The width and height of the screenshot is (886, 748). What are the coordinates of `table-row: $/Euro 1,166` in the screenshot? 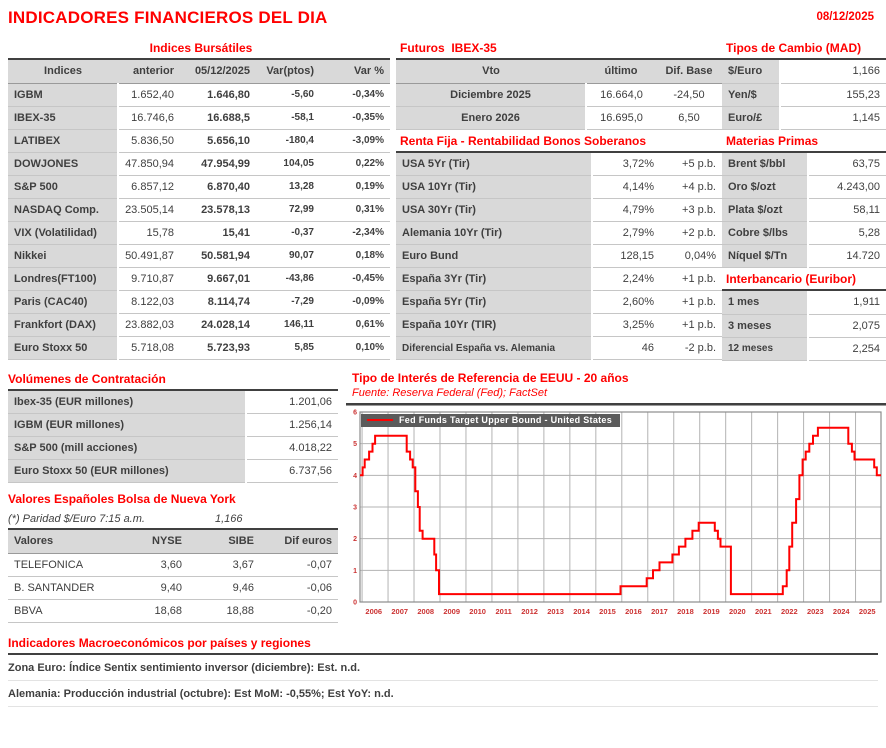 It's located at (804, 72).